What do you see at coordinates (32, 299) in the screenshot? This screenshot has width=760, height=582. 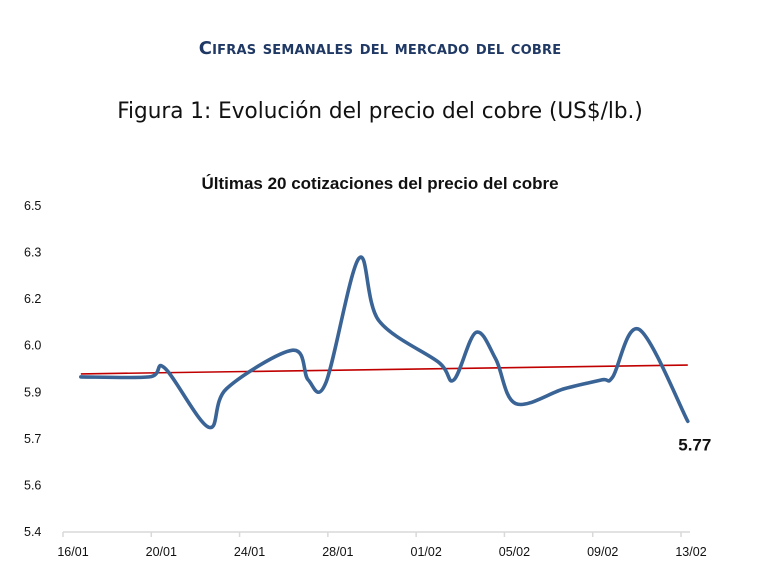 I see `y-tick-label: 6.2` at bounding box center [32, 299].